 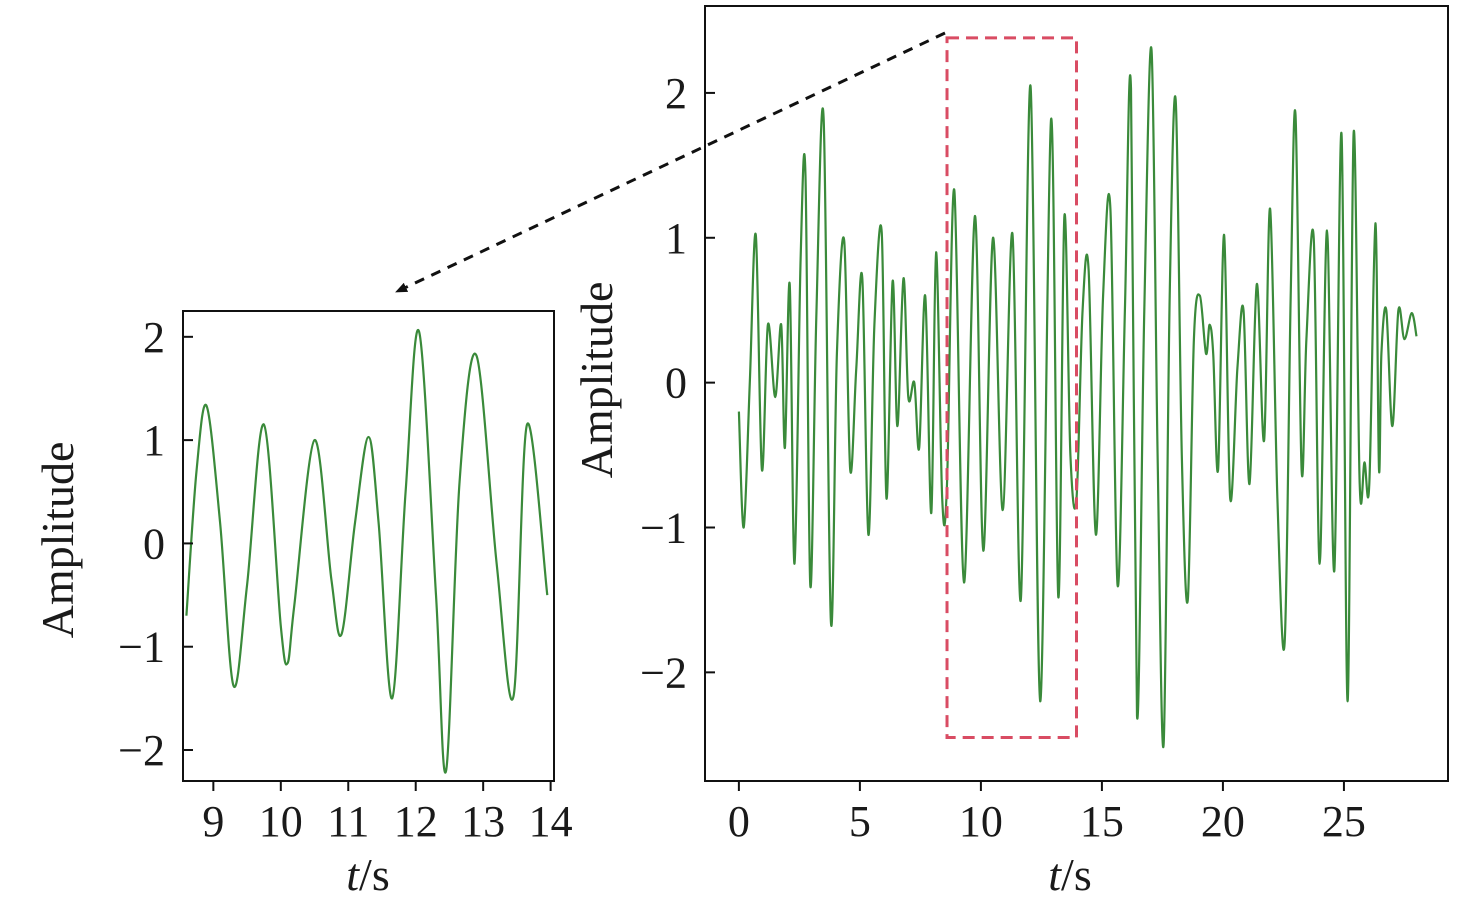 What do you see at coordinates (1223, 821) in the screenshot?
I see `full-x-tick-label-4: 20` at bounding box center [1223, 821].